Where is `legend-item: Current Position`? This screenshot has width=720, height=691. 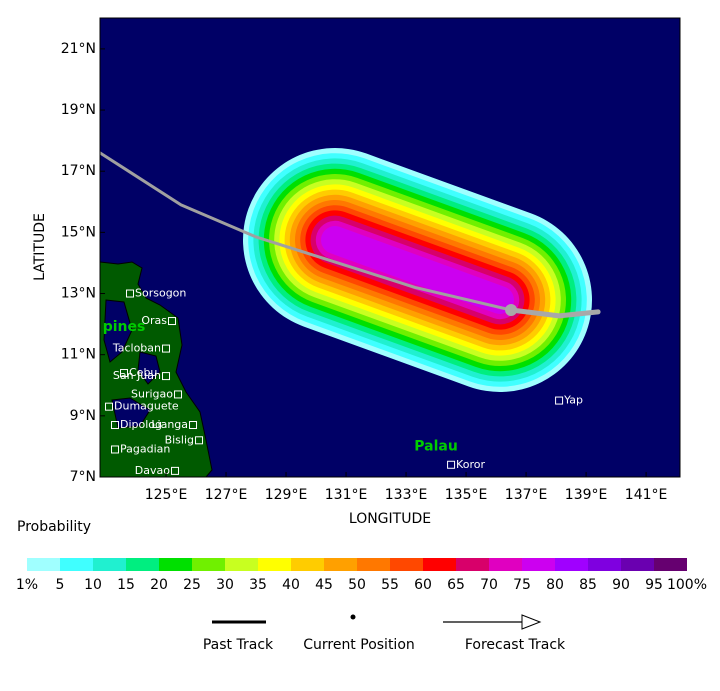
legend-item: Current Position is located at coordinates (359, 645).